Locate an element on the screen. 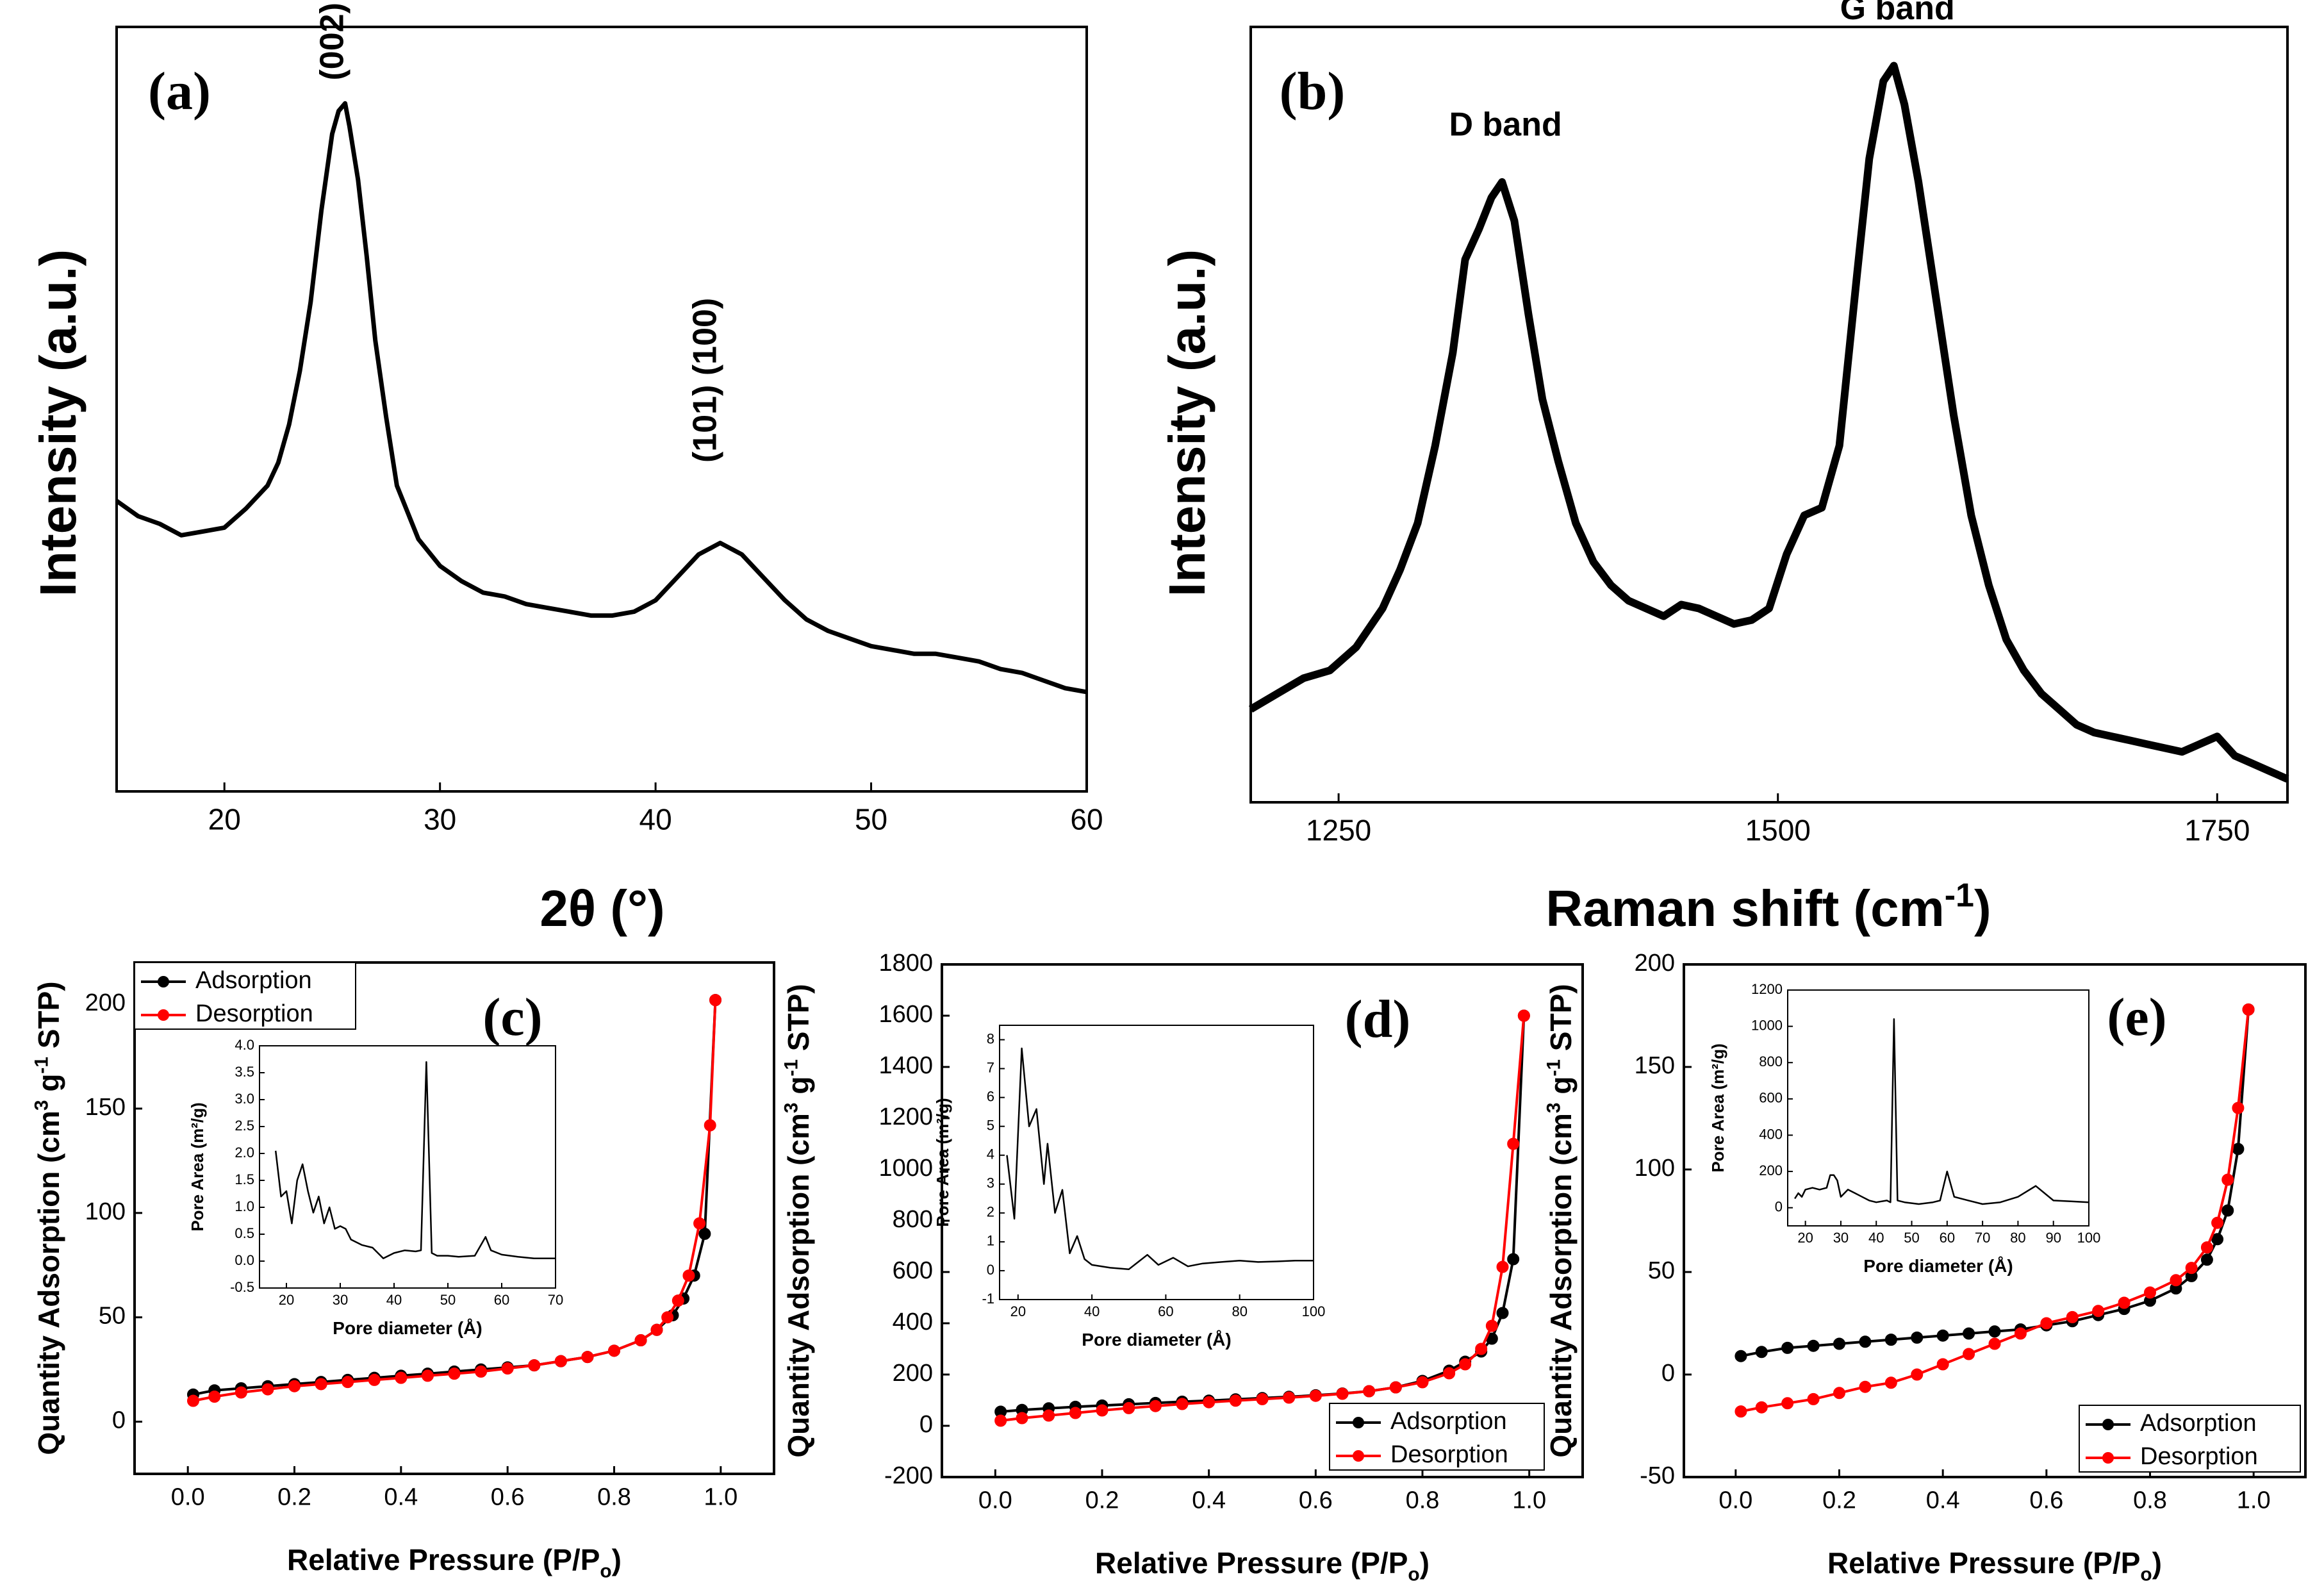 This screenshot has width=2324, height=1586. panel-c-legend-label-0: Adsorption is located at coordinates (254, 980).